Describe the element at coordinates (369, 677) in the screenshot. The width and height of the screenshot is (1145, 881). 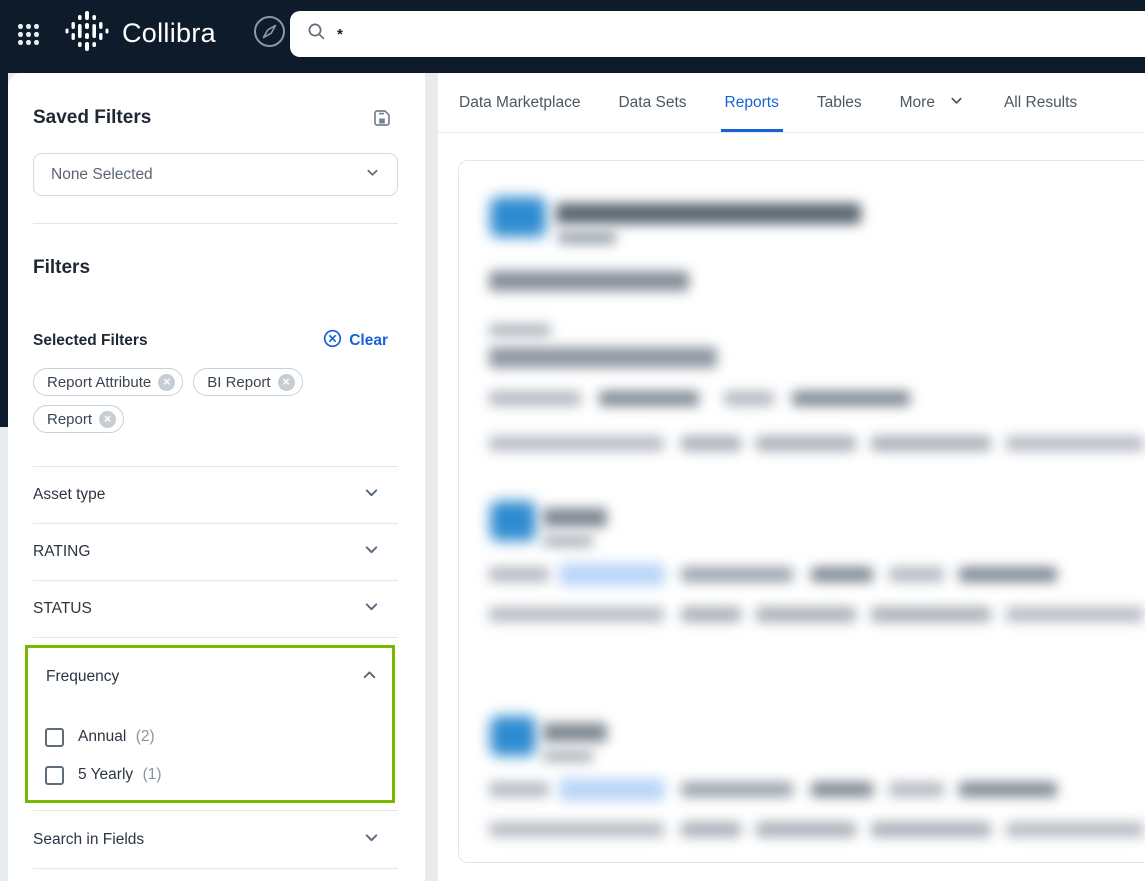
I see `chevron-up-icon` at that location.